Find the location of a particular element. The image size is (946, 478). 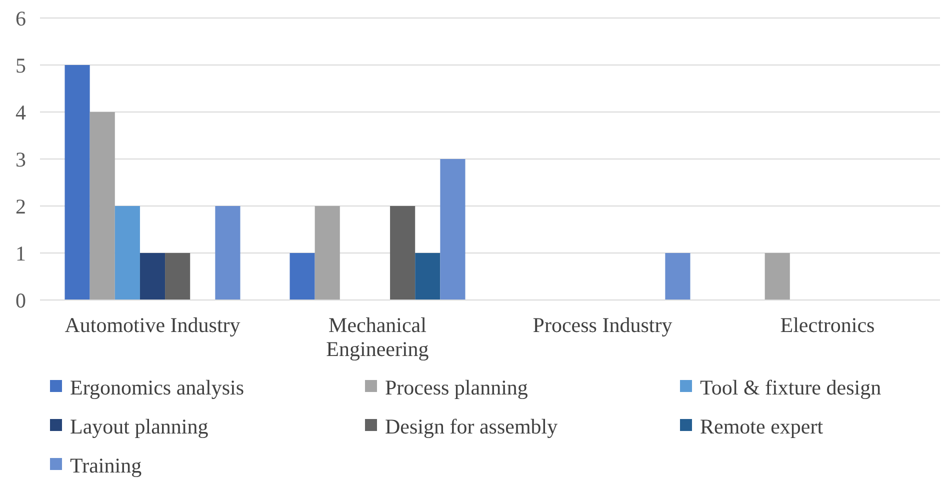

x-tick-label: Automotive Industry is located at coordinates (152, 325).